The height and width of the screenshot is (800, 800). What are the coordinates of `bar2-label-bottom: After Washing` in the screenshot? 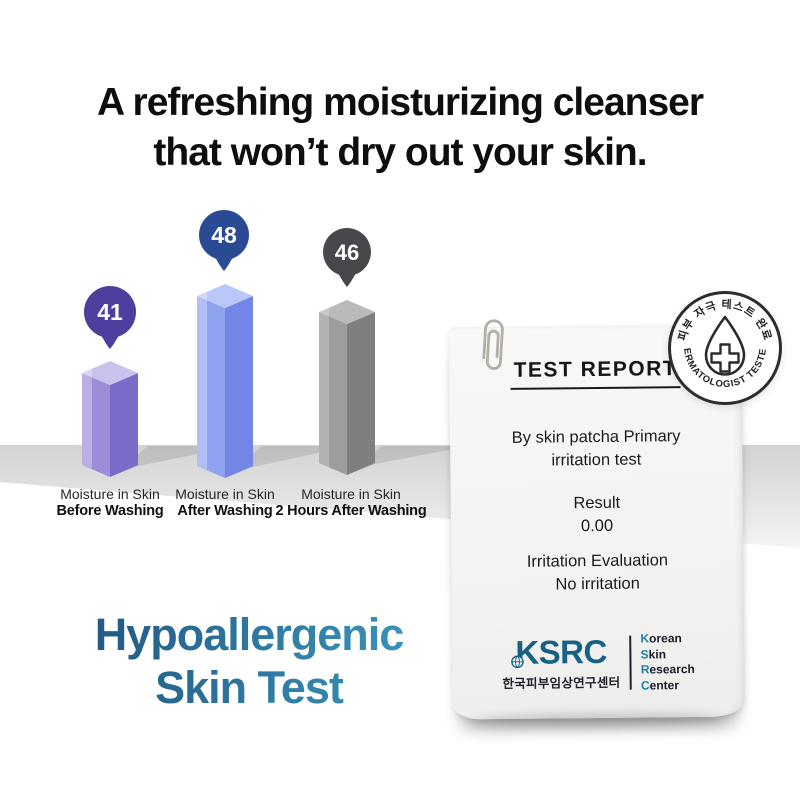 It's located at (225, 511).